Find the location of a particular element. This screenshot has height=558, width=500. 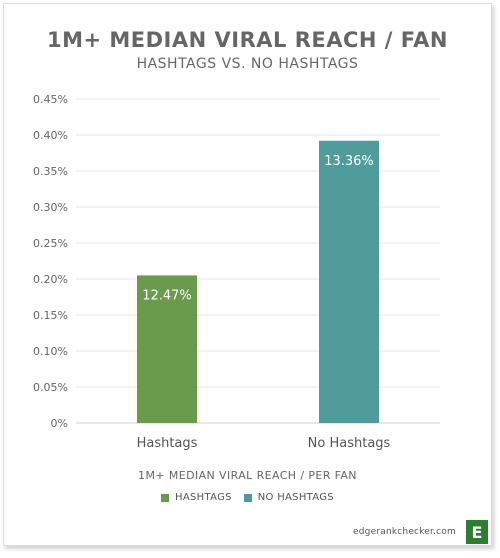

y-tick-label: 0.20% is located at coordinates (50, 279).